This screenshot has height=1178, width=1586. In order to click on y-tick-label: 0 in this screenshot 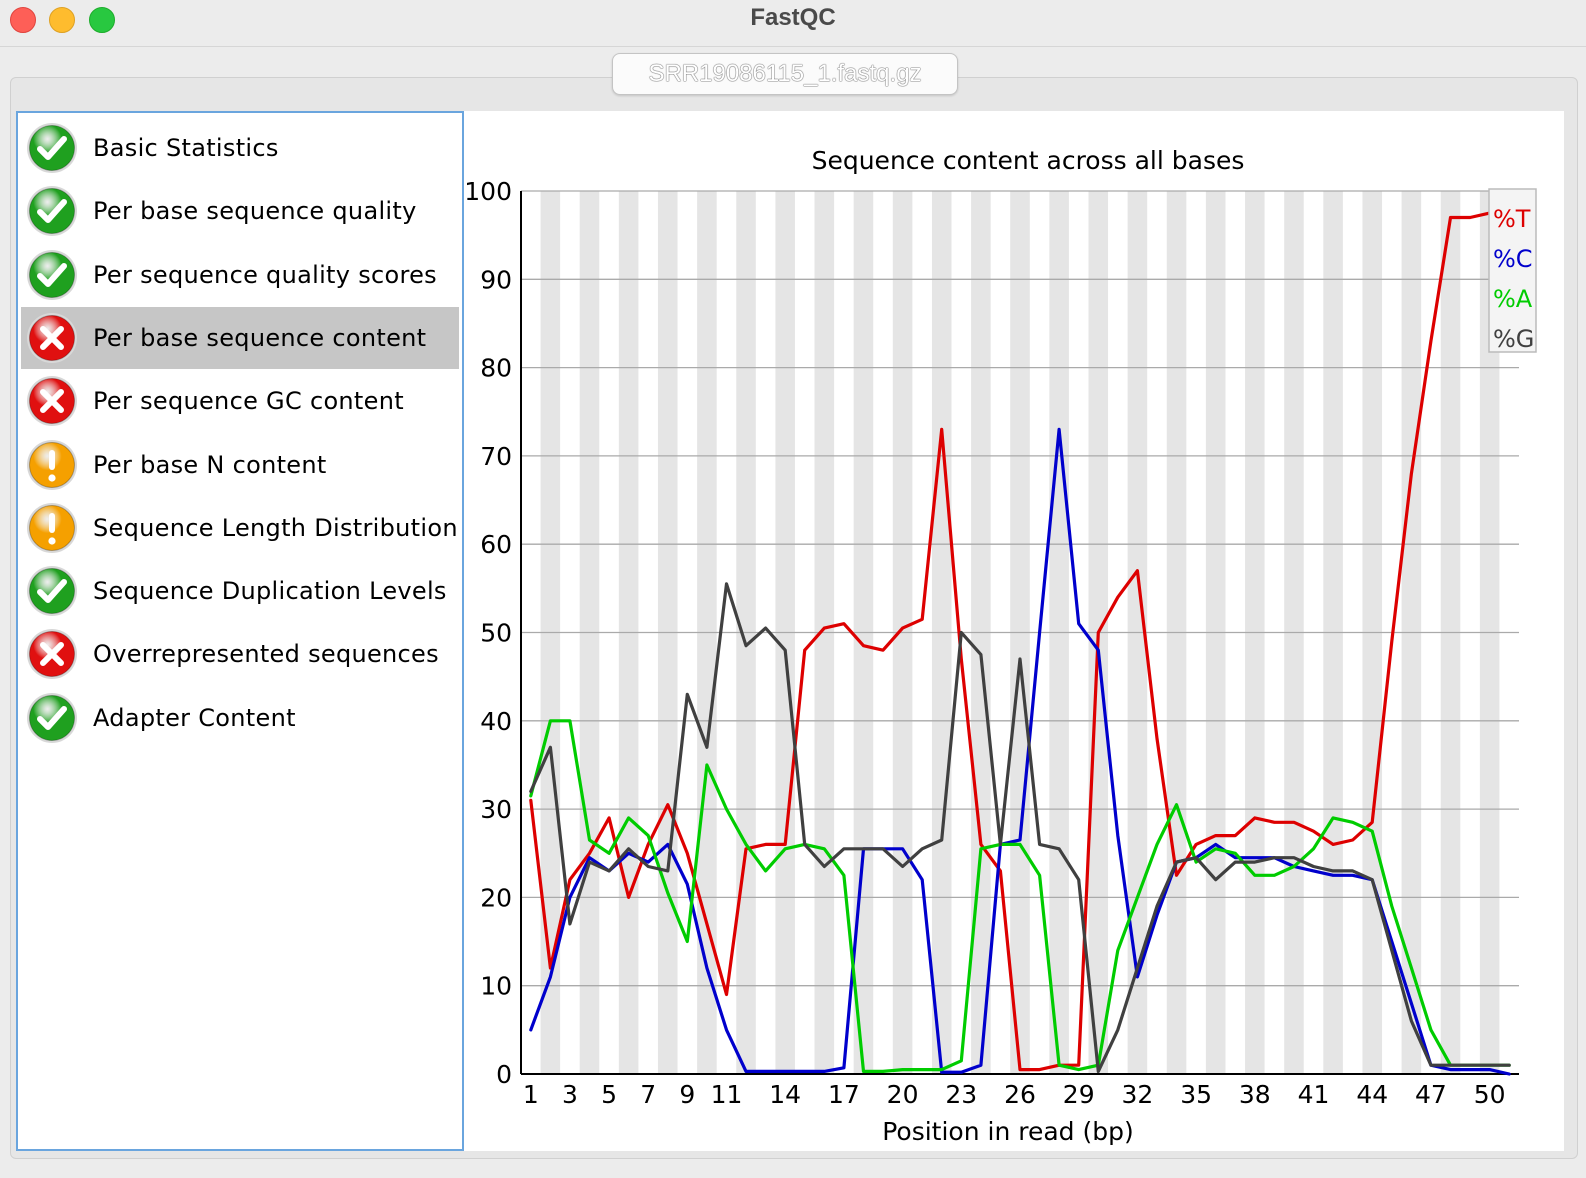, I will do `click(504, 1074)`.